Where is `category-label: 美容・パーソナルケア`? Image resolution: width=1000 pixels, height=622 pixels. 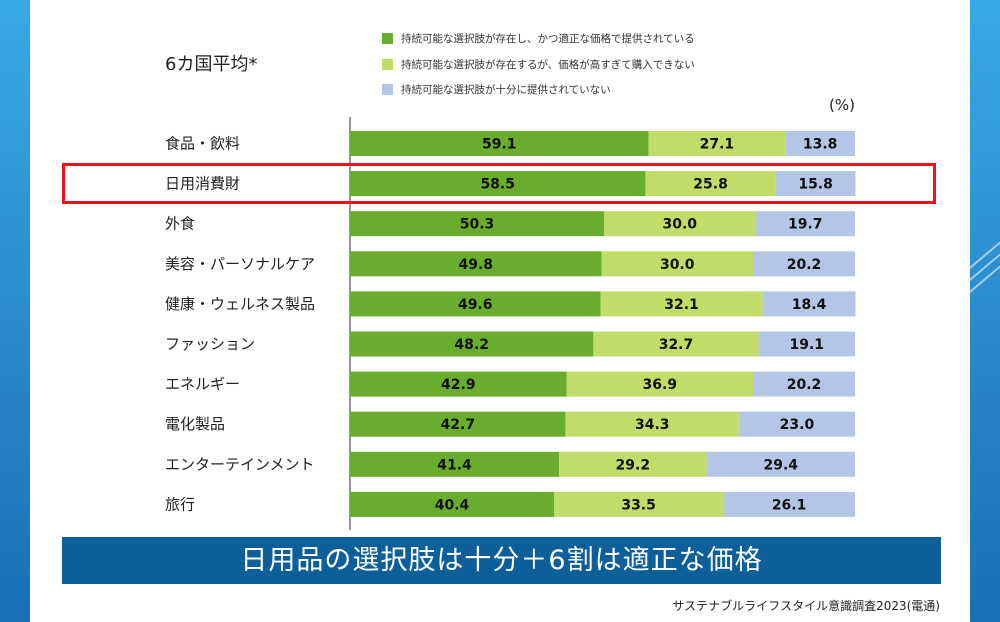
category-label: 美容・パーソナルケア is located at coordinates (240, 264).